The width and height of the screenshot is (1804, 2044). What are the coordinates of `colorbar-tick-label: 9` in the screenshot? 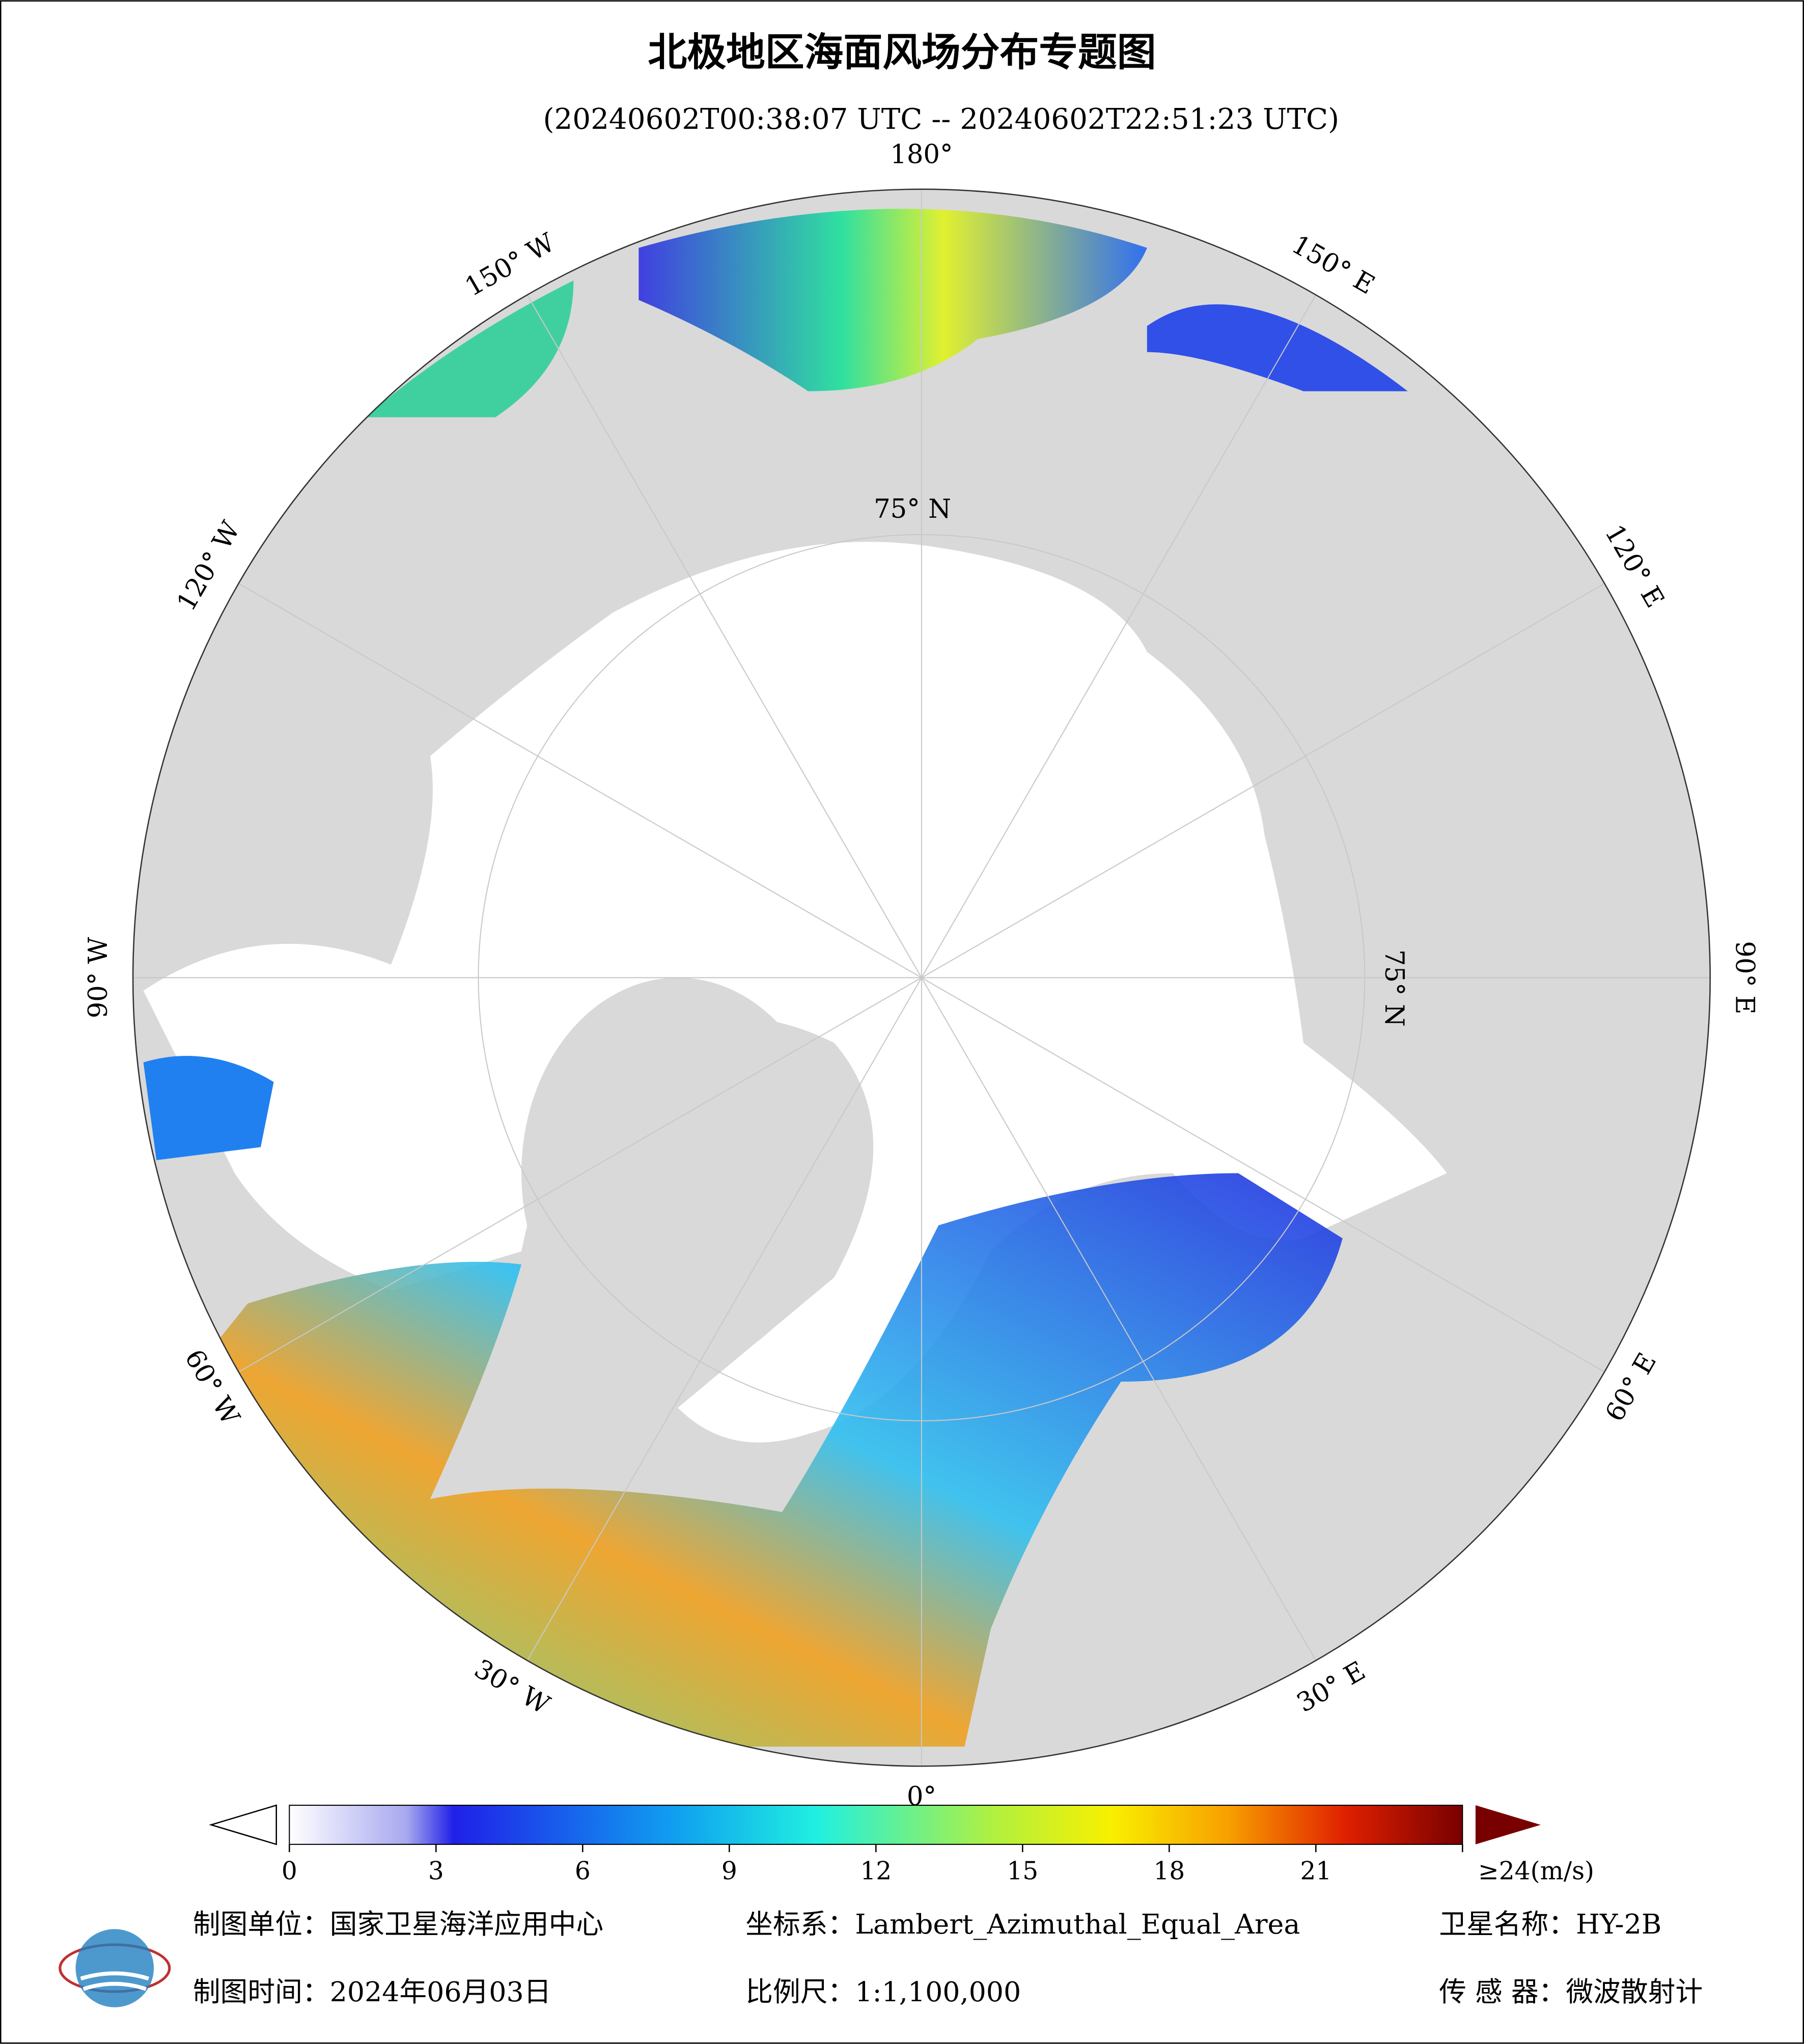 It's located at (729, 1871).